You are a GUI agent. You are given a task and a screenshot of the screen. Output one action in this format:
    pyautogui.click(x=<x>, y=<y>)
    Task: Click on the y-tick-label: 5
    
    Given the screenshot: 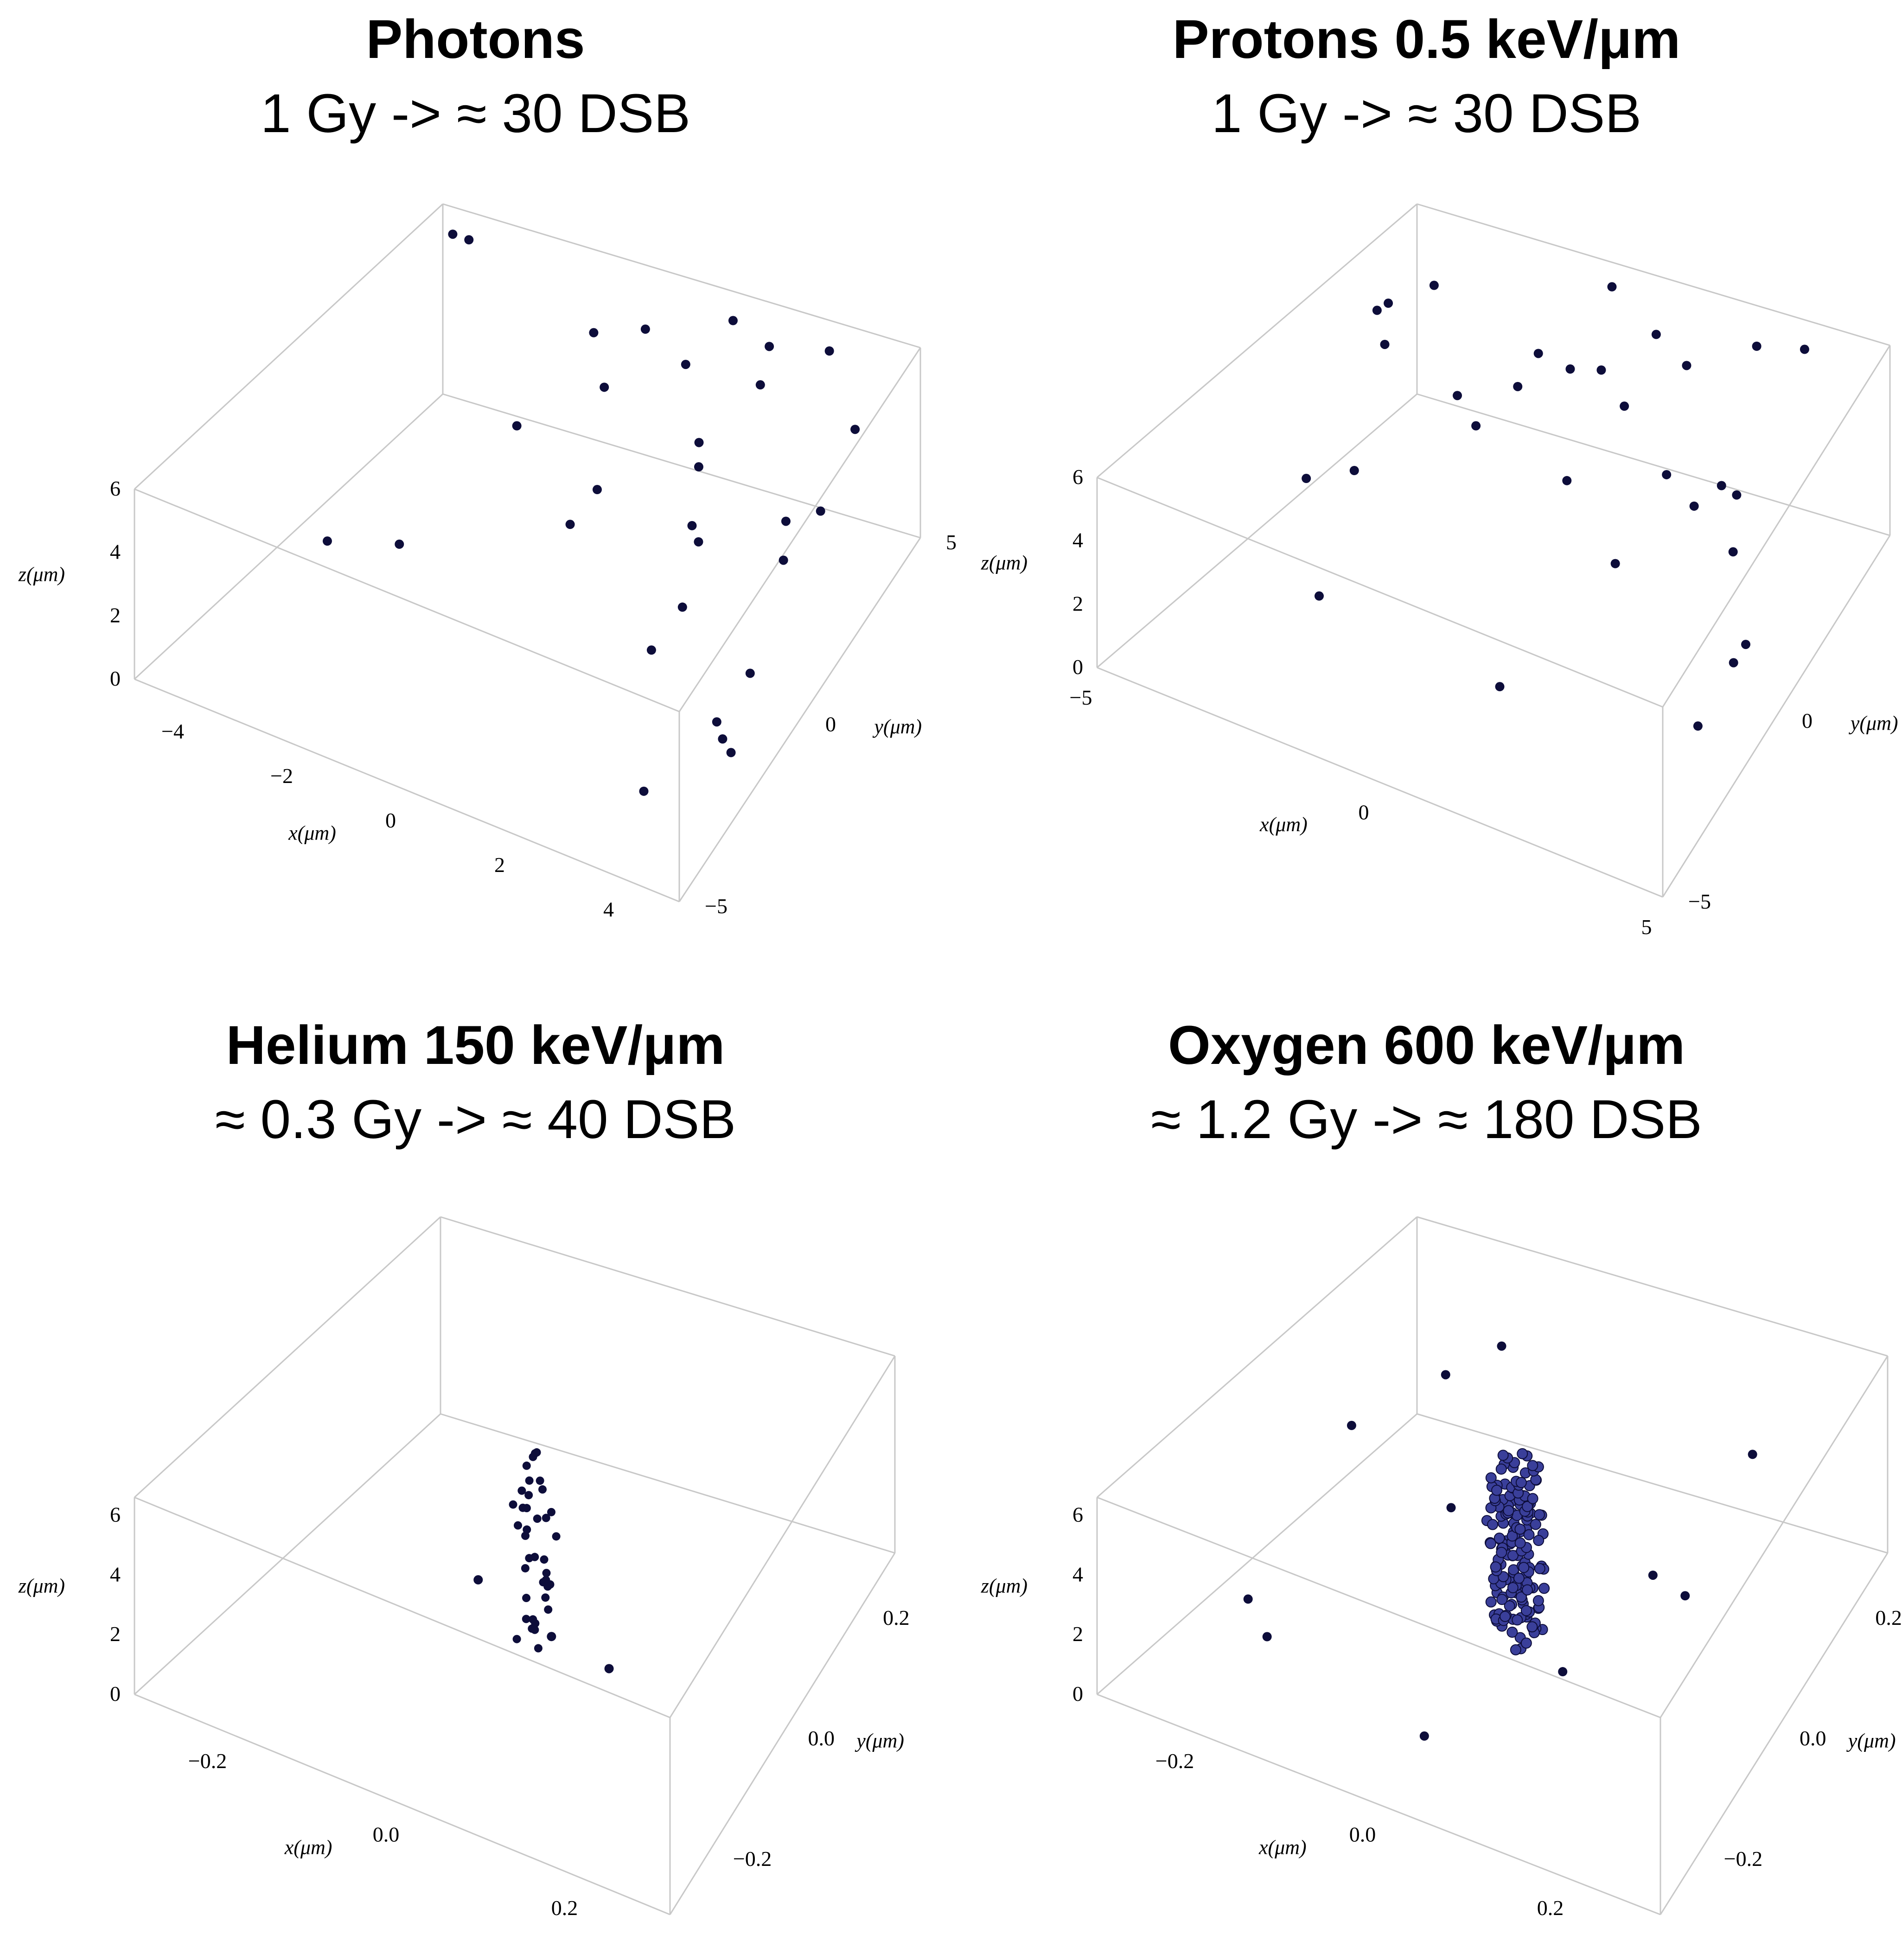 What is the action you would take?
    pyautogui.click(x=951, y=542)
    